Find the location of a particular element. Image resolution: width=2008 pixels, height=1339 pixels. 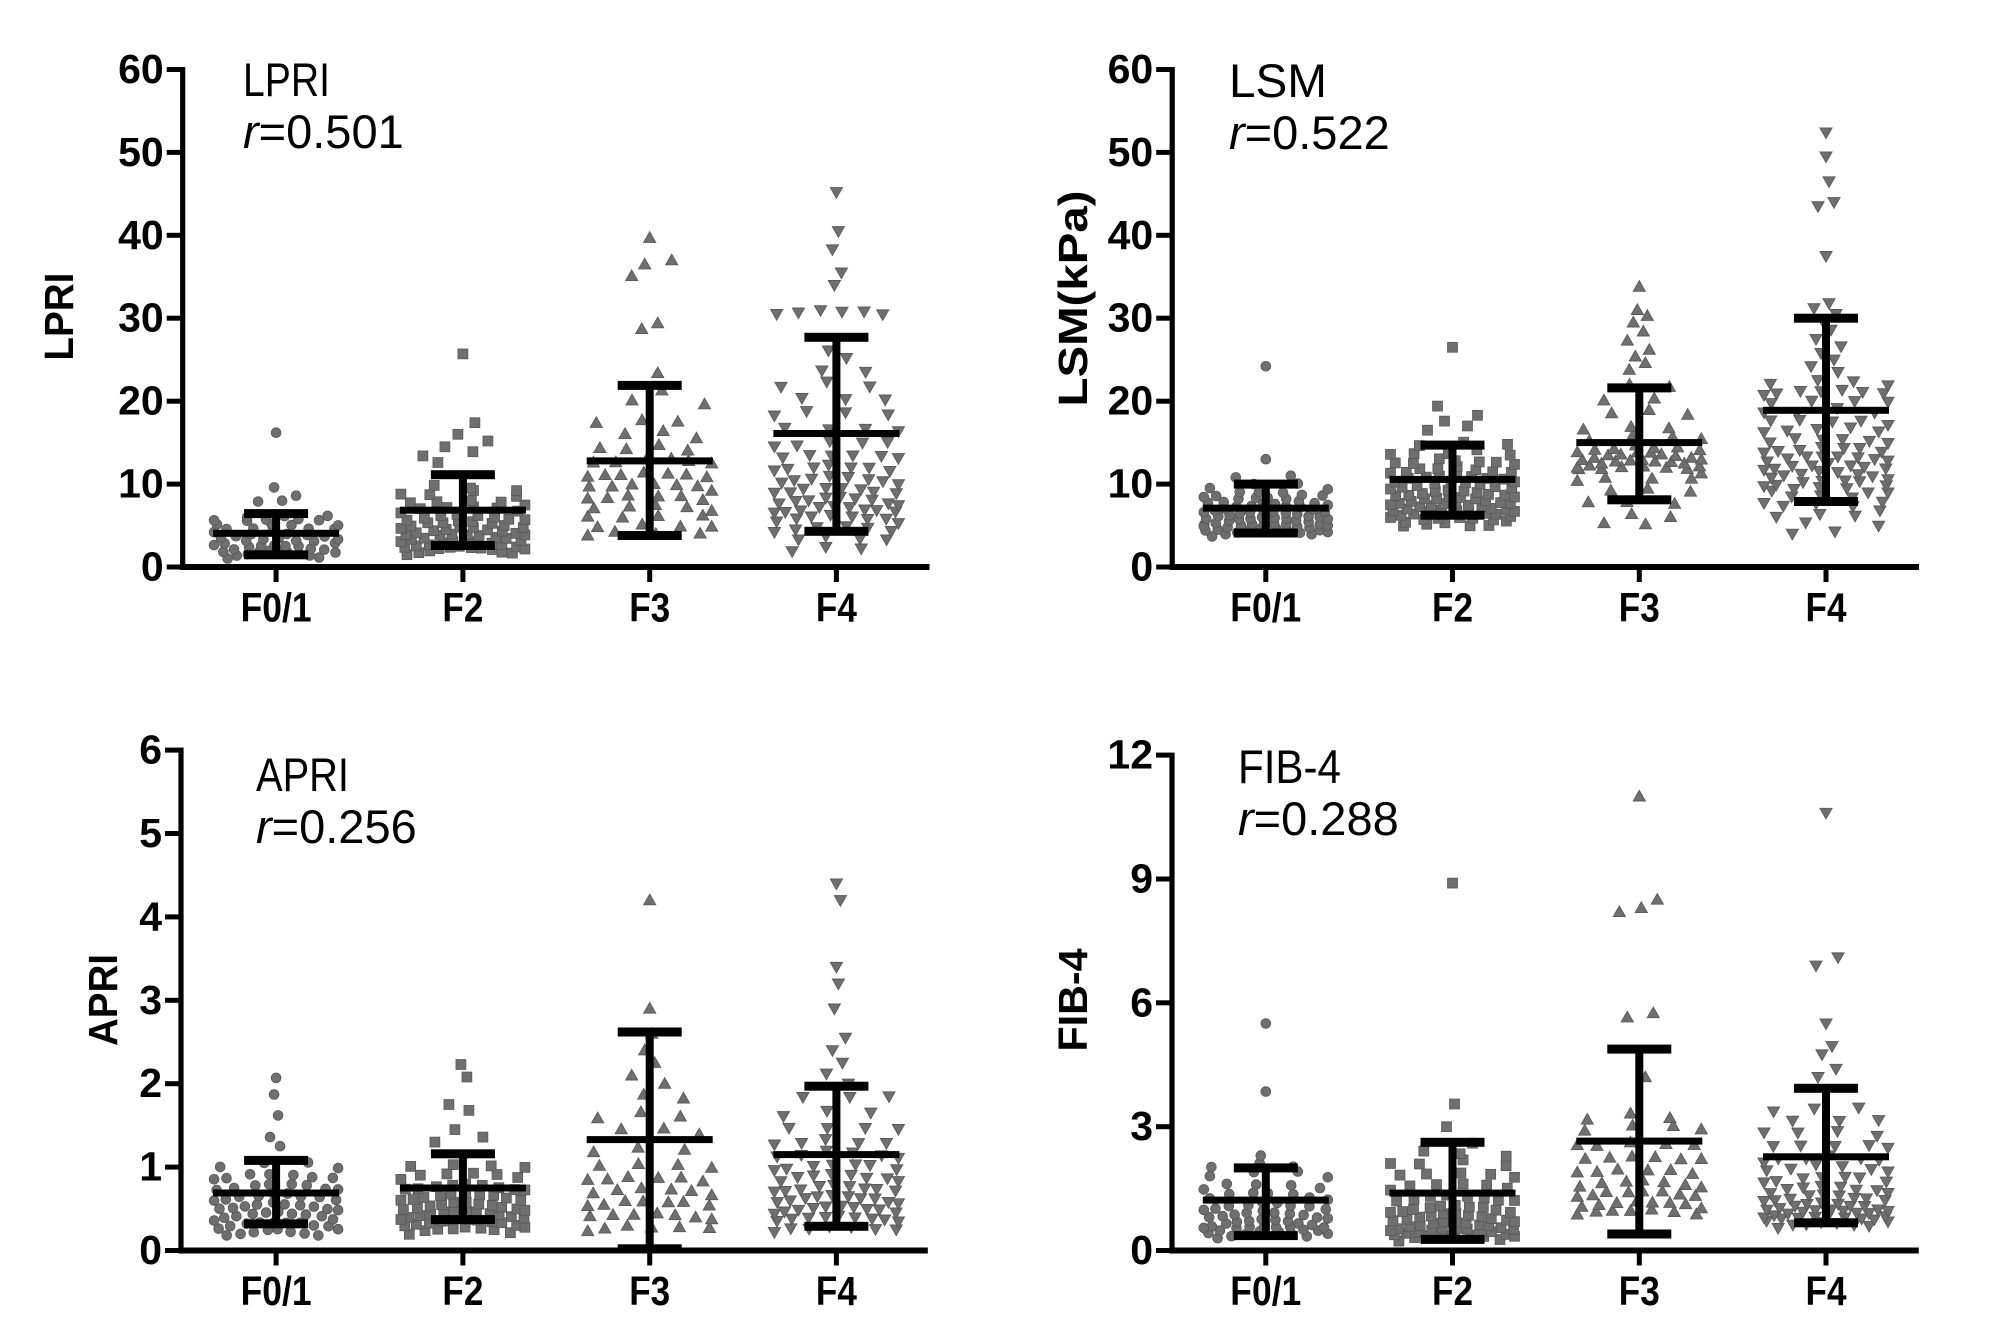

svg-text: r=0.501 is located at coordinates (323, 131).